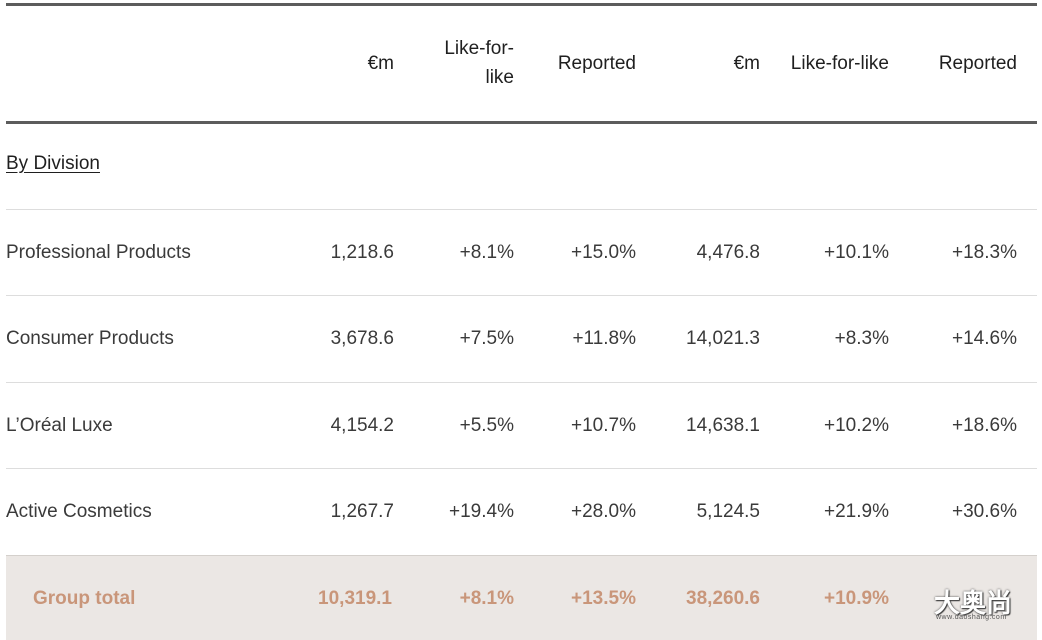 The height and width of the screenshot is (640, 1042). I want to click on watermark-logo: 大奥尚 www.daoshang.com, so click(974, 605).